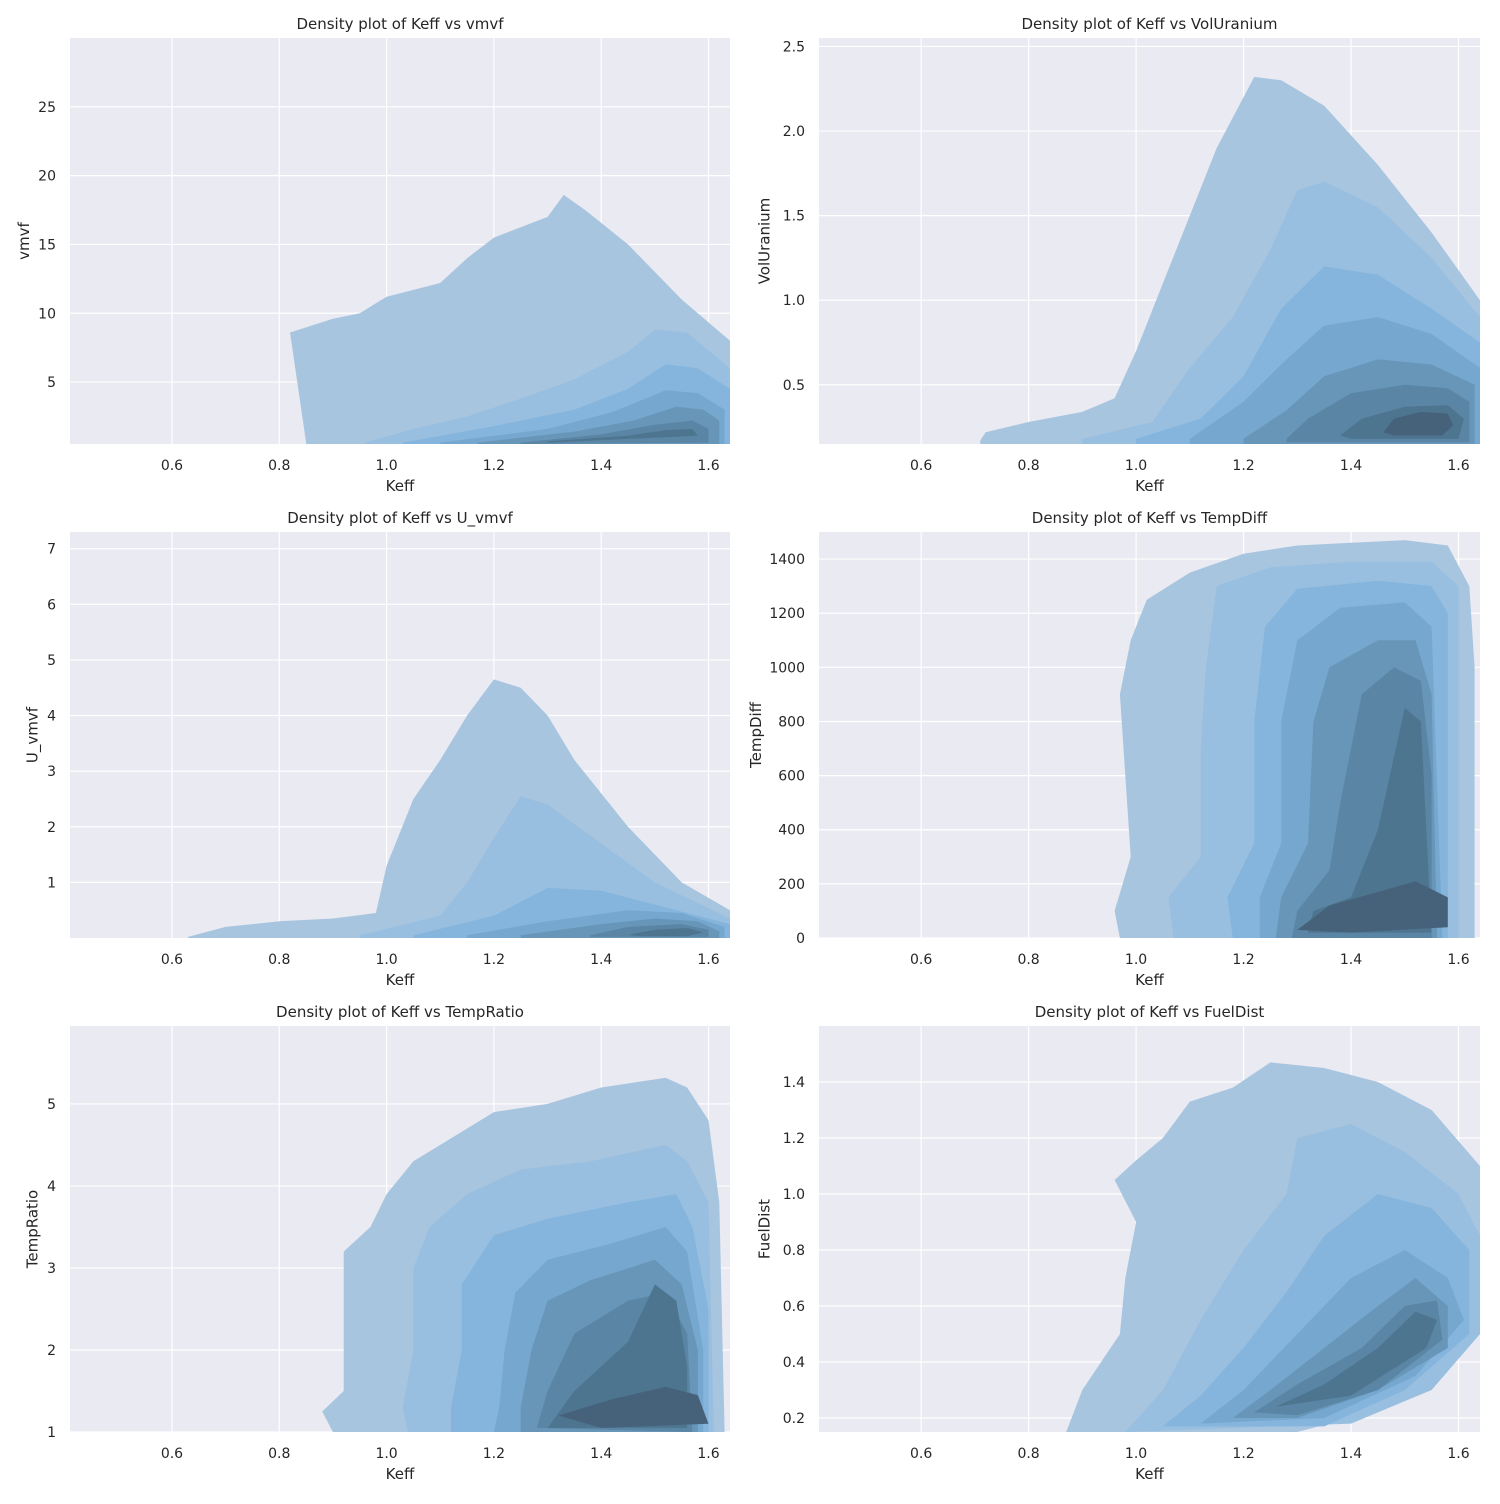 This screenshot has width=1500, height=1504. What do you see at coordinates (791, 831) in the screenshot?
I see `y-tick-label: 400` at bounding box center [791, 831].